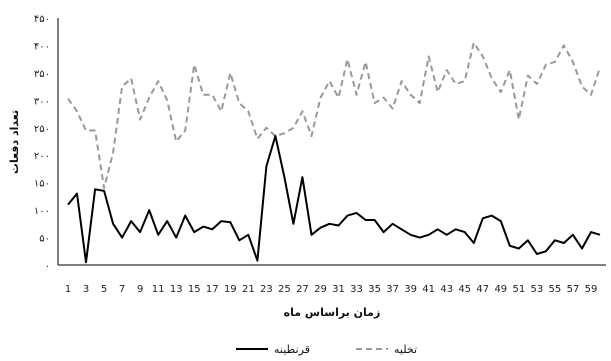  Describe the element at coordinates (47, 266) in the screenshot. I see `y-tick-label: ۰` at that location.